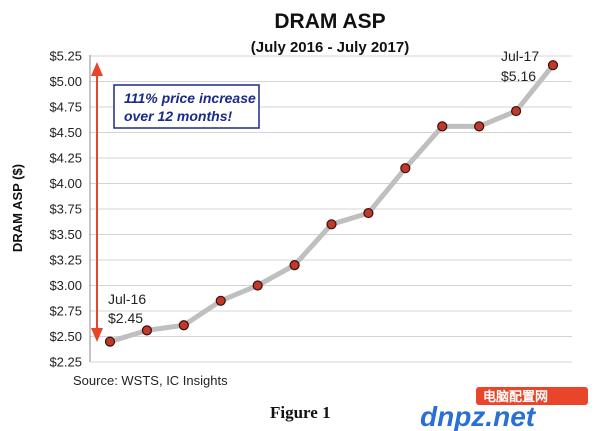  I want to click on y-tick-label: $2.50, so click(65, 336).